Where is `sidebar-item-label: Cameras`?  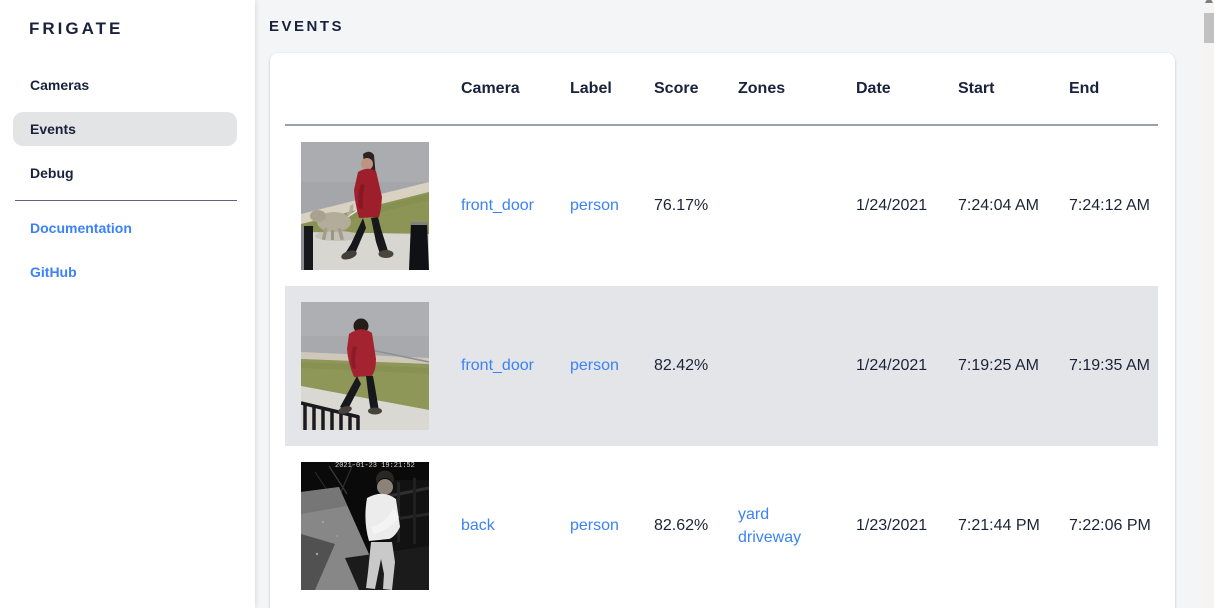 sidebar-item-label: Cameras is located at coordinates (60, 85).